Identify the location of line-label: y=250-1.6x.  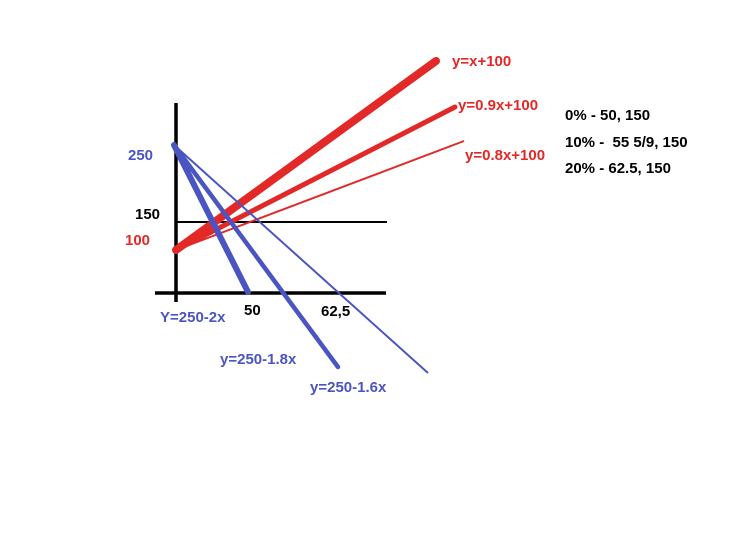
(348, 387).